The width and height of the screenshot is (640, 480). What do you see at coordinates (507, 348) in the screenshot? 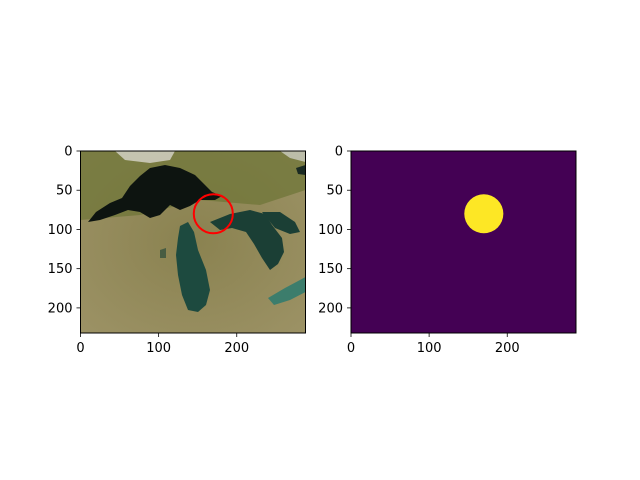
I see `right-xtick-label: 200` at bounding box center [507, 348].